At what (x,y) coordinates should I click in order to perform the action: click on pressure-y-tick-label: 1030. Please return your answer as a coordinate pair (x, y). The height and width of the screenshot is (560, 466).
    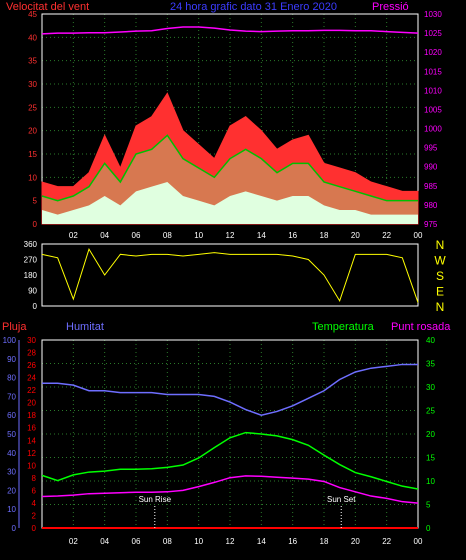
    Looking at the image, I should click on (433, 14).